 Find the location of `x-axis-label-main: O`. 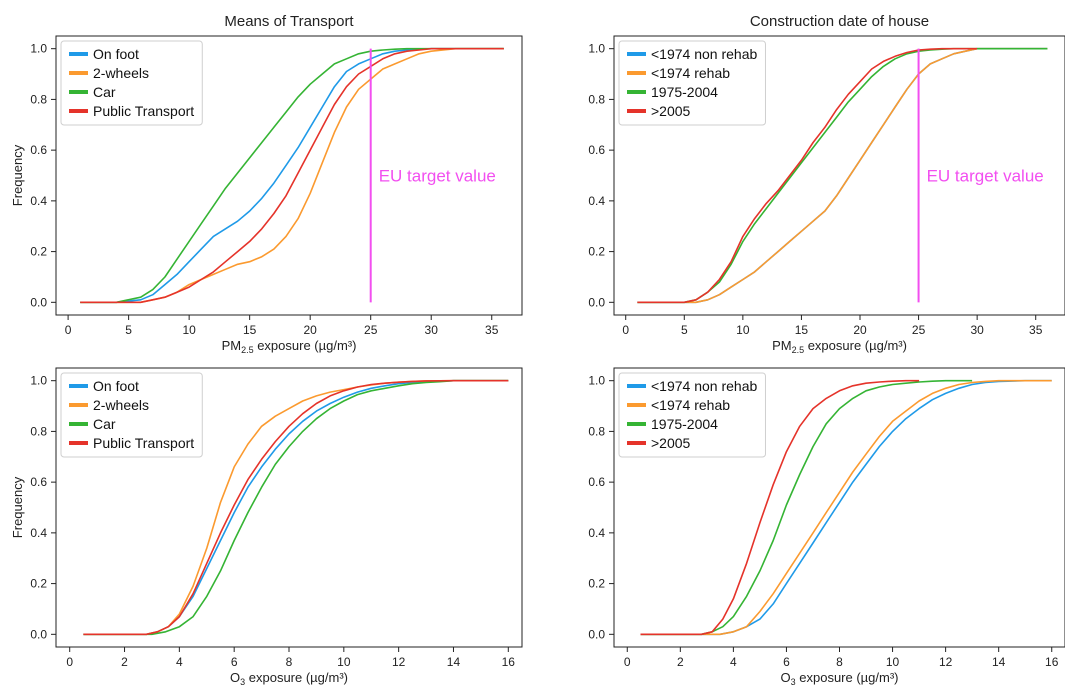

x-axis-label-main: O is located at coordinates (235, 677).